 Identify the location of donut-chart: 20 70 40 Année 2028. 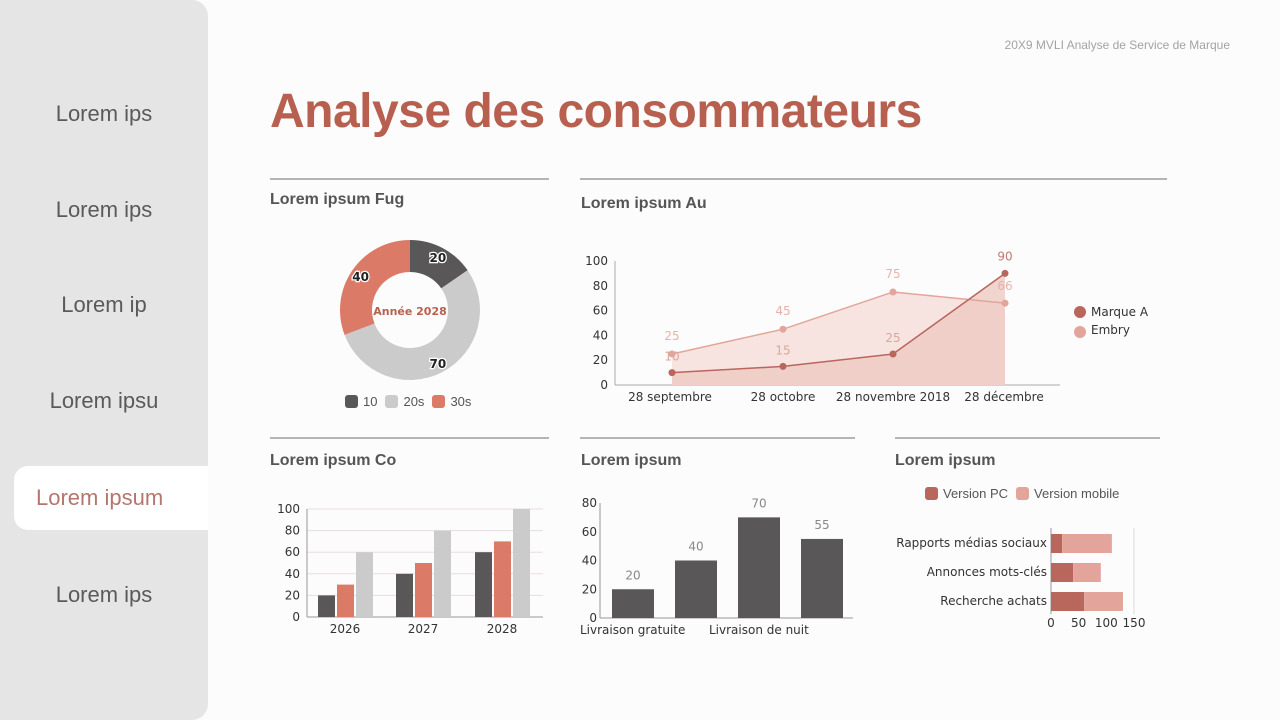
(410, 310).